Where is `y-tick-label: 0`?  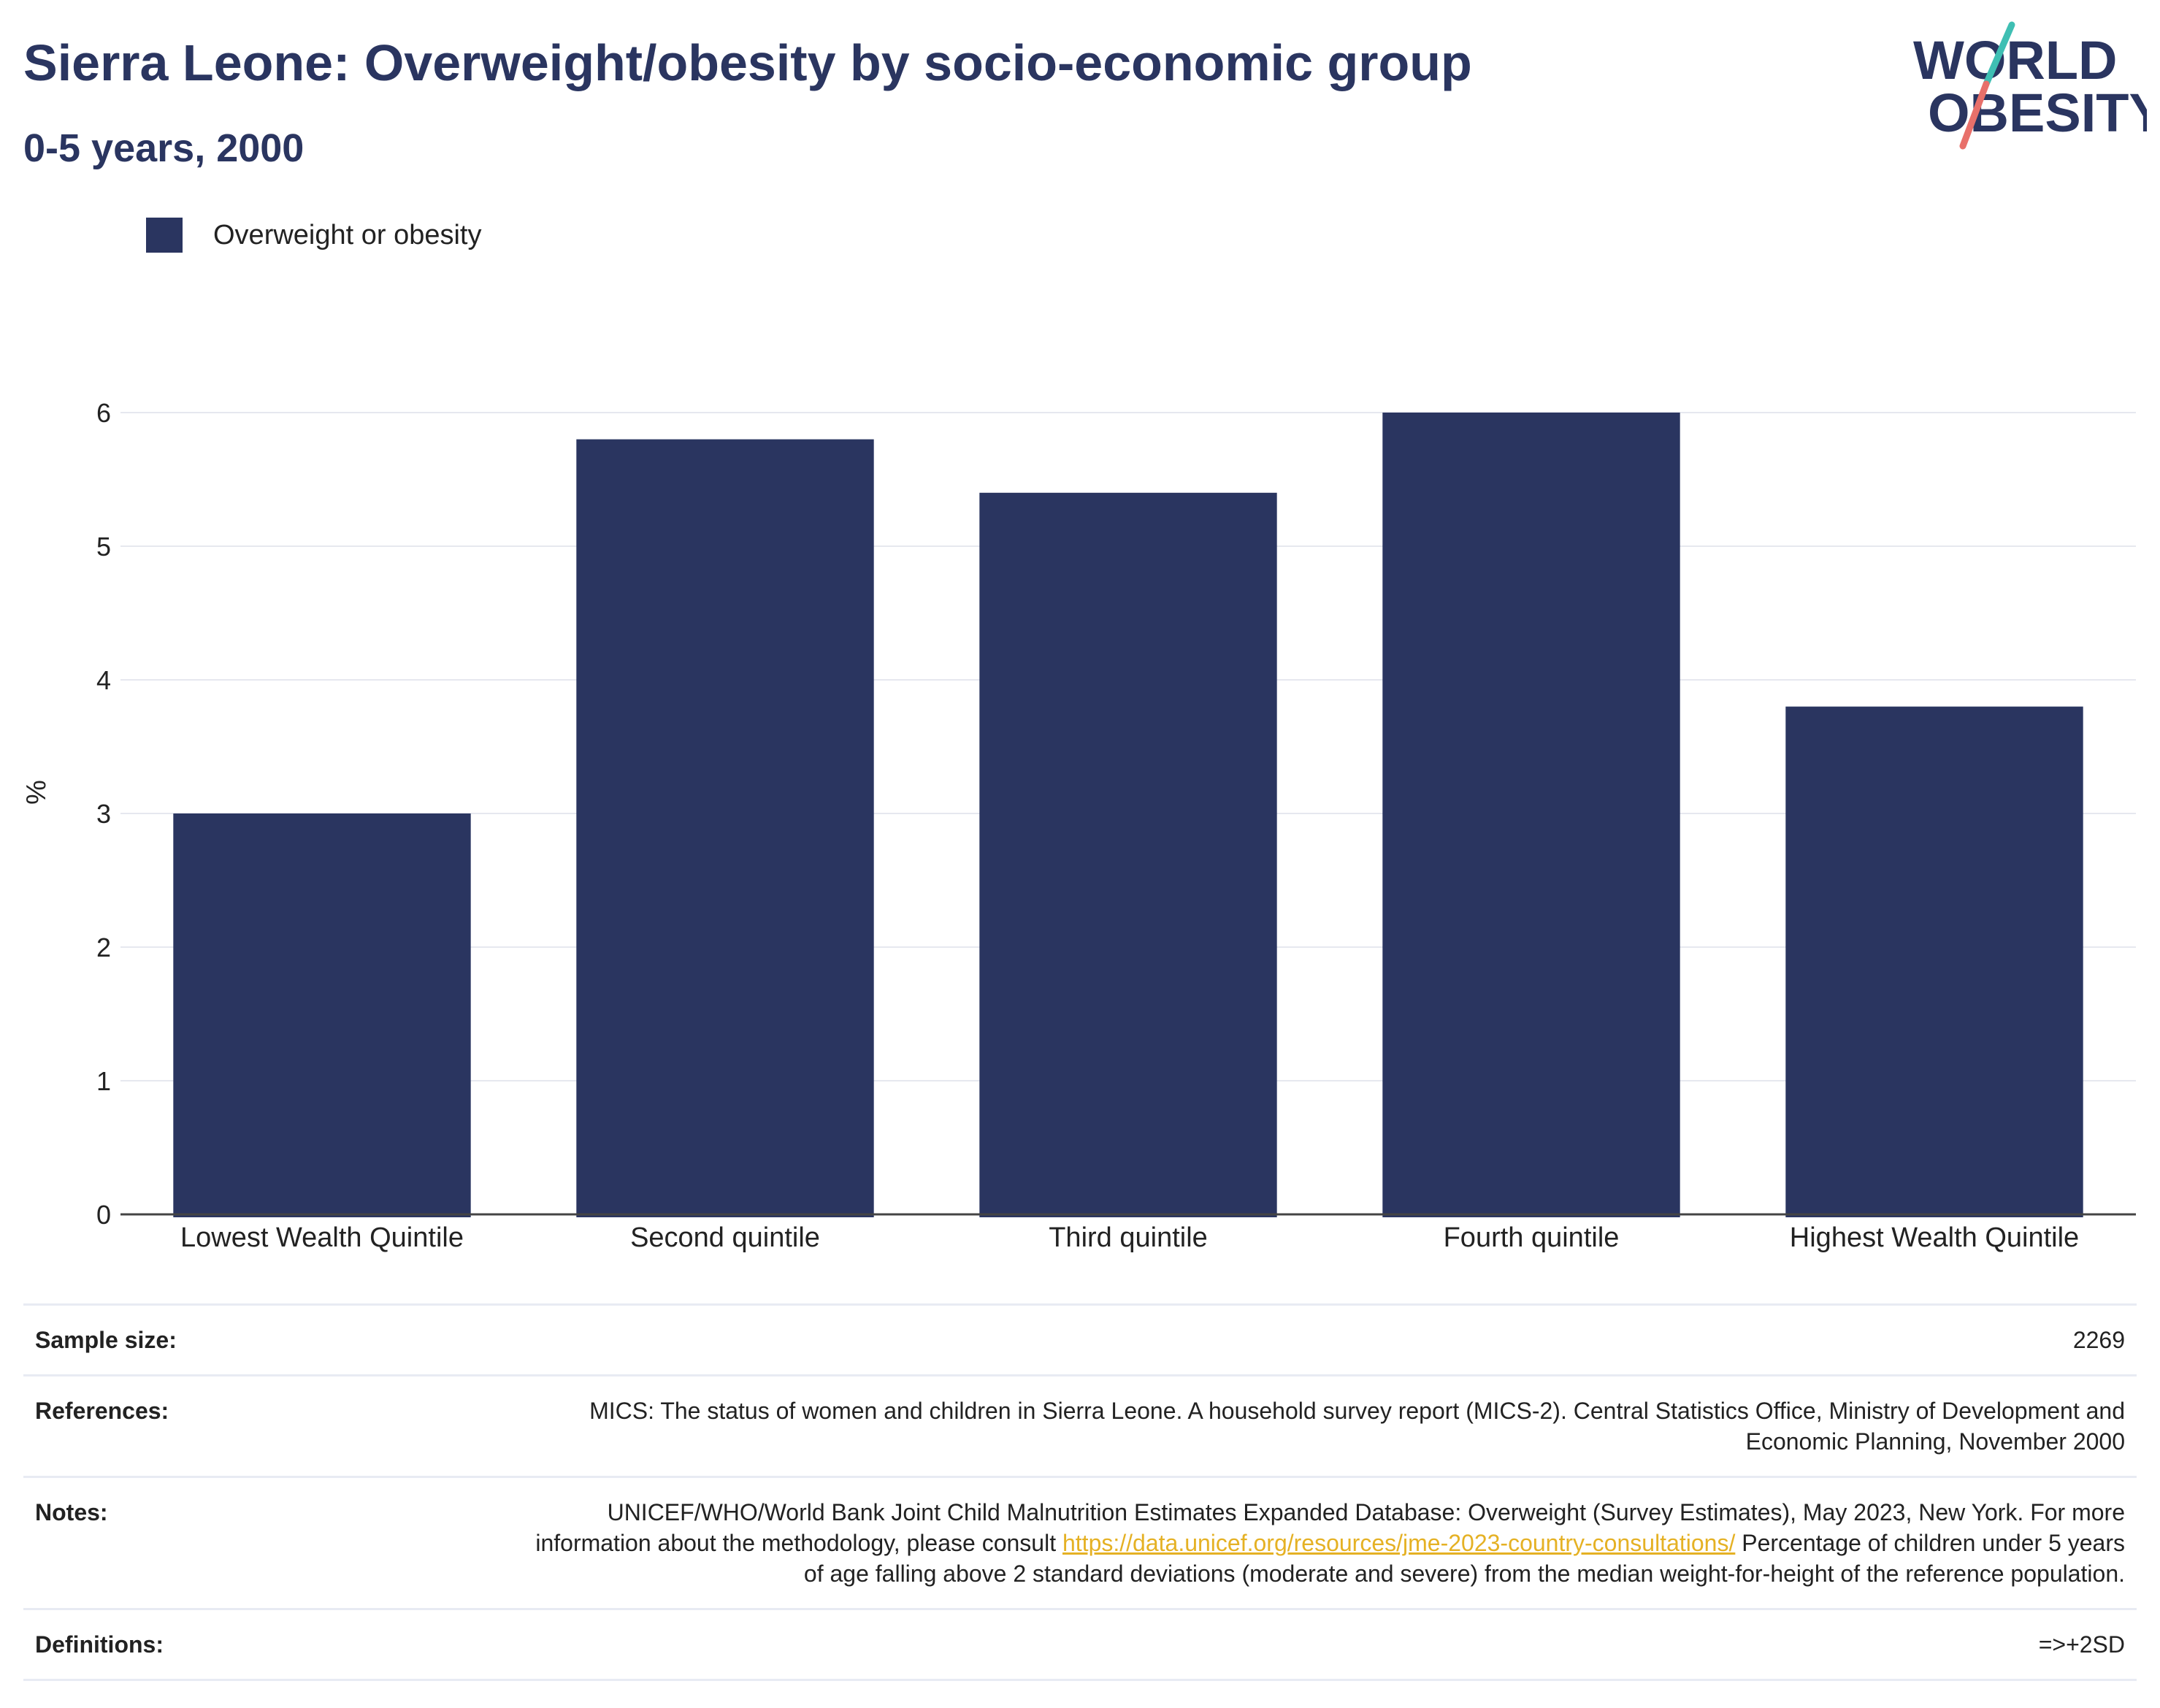 y-tick-label: 0 is located at coordinates (103, 1215).